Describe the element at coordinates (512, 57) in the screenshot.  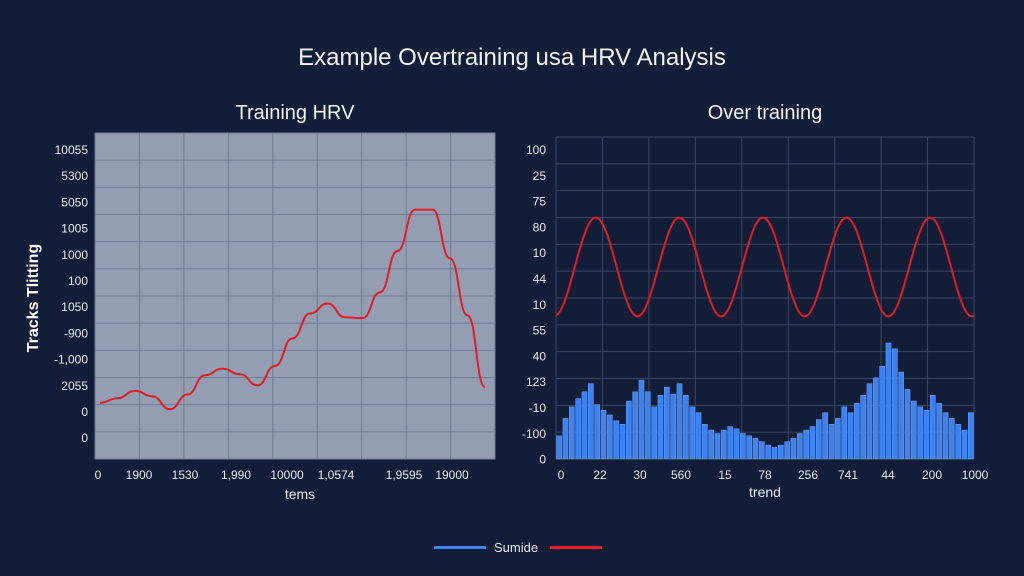
I see `main-title: Example Overtraining usa HRV Analysis` at that location.